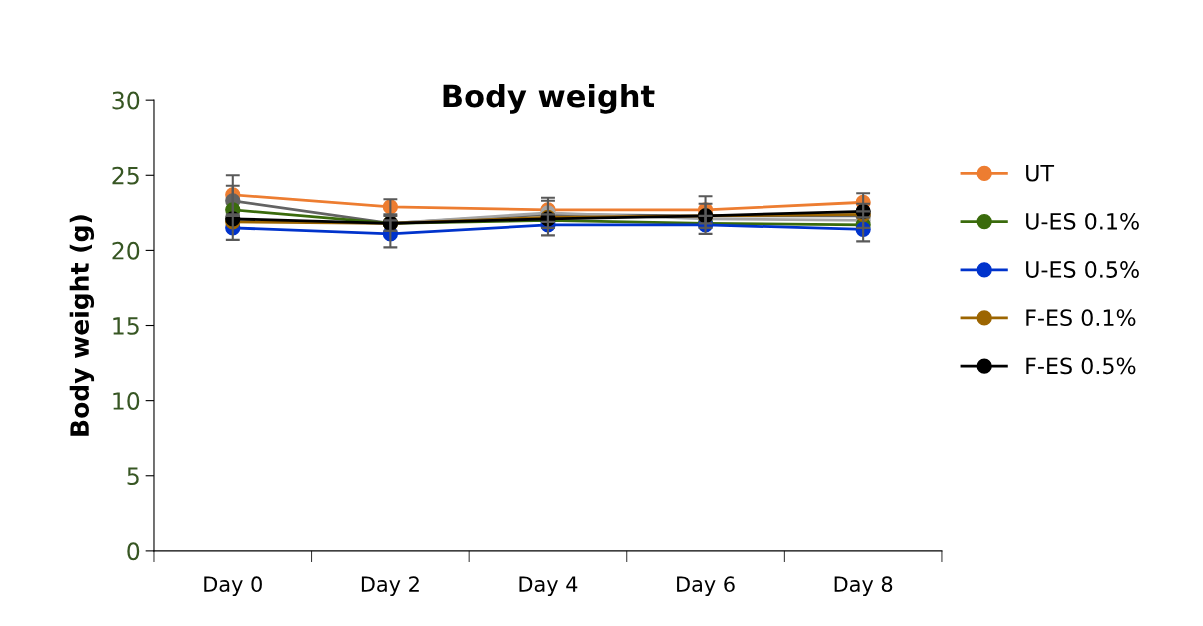 Image resolution: width=1203 pixels, height=626 pixels. I want to click on x-tick-label: Day 4, so click(548, 586).